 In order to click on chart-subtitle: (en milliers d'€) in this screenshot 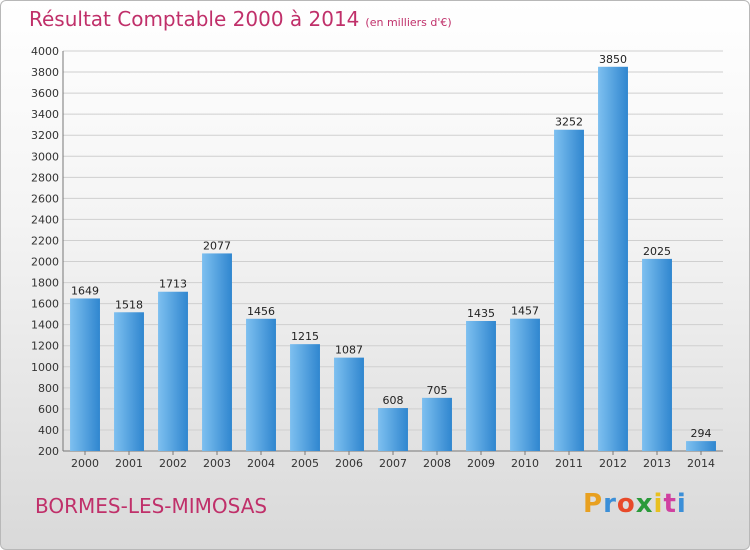, I will do `click(408, 22)`.